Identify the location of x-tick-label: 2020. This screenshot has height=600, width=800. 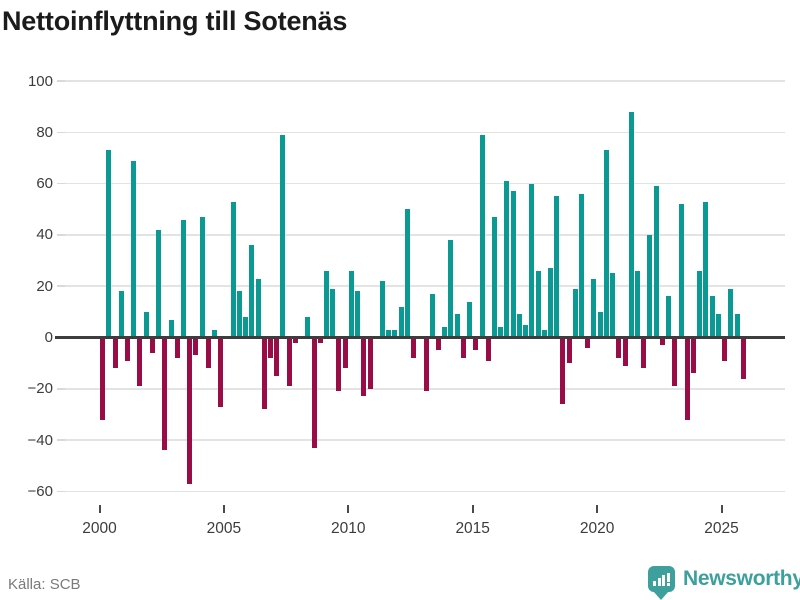
(597, 528).